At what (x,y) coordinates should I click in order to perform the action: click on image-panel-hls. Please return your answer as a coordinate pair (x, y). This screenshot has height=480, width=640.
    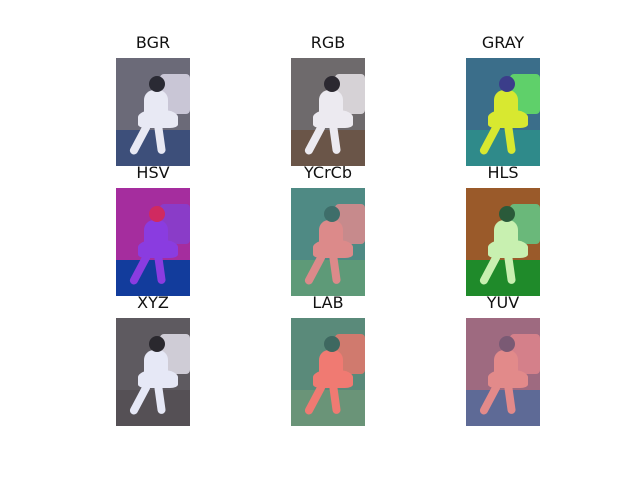
    Looking at the image, I should click on (503, 242).